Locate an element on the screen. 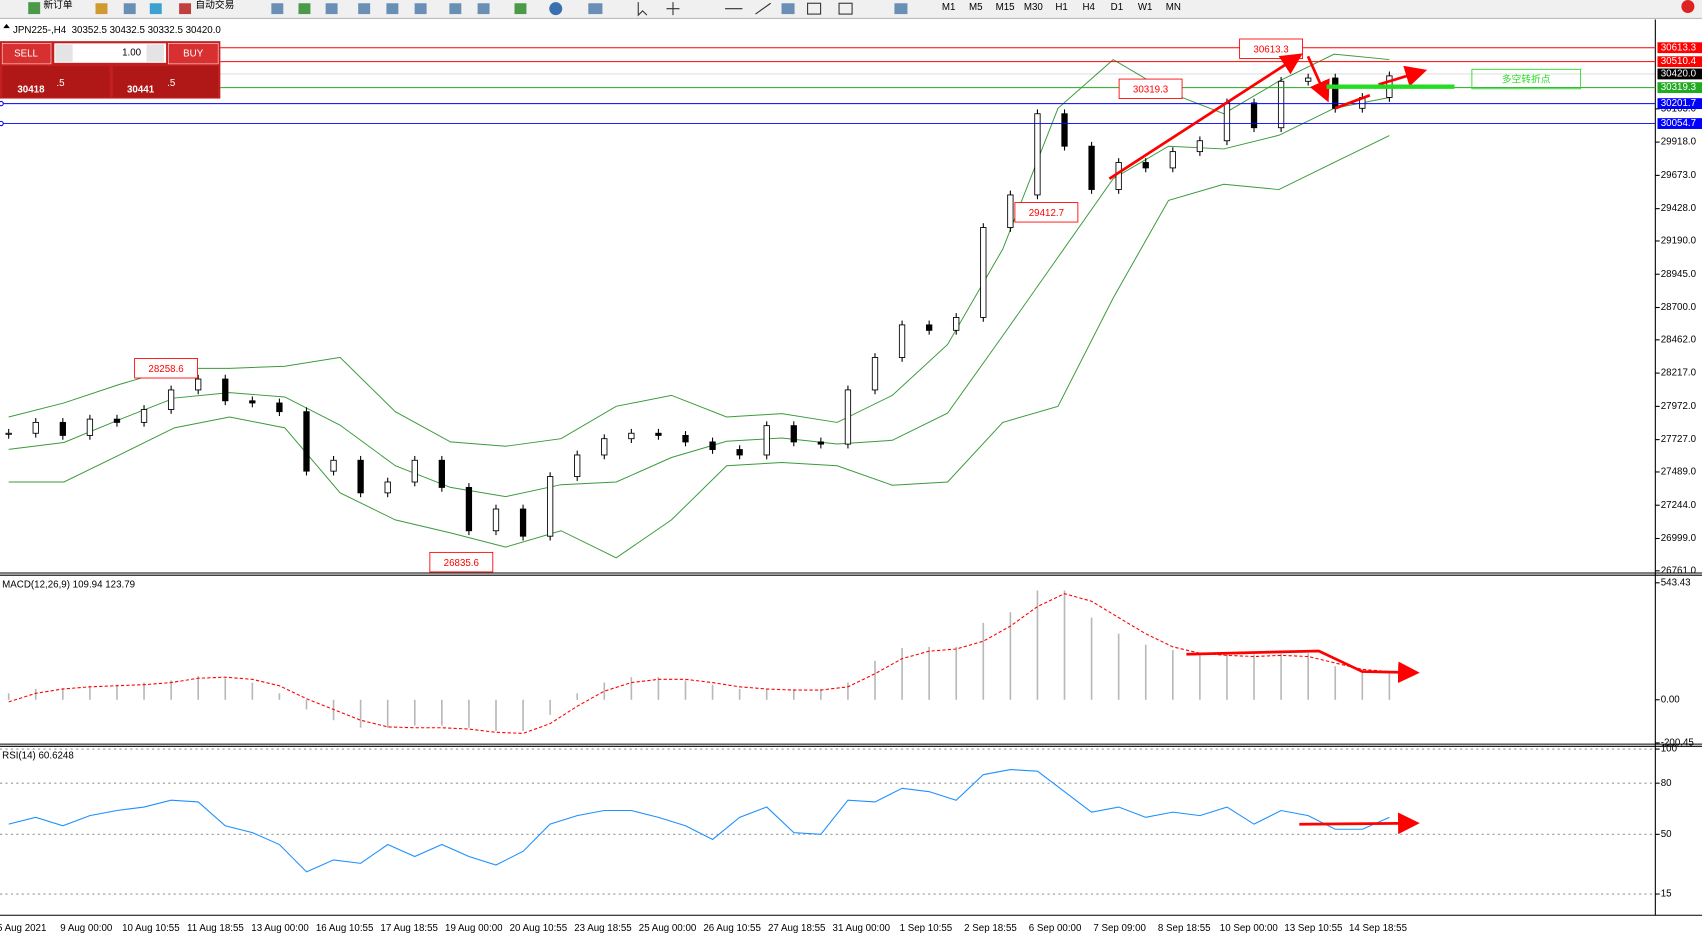 The height and width of the screenshot is (938, 1702). auto-trading-button: 自动交易 is located at coordinates (214, 5).